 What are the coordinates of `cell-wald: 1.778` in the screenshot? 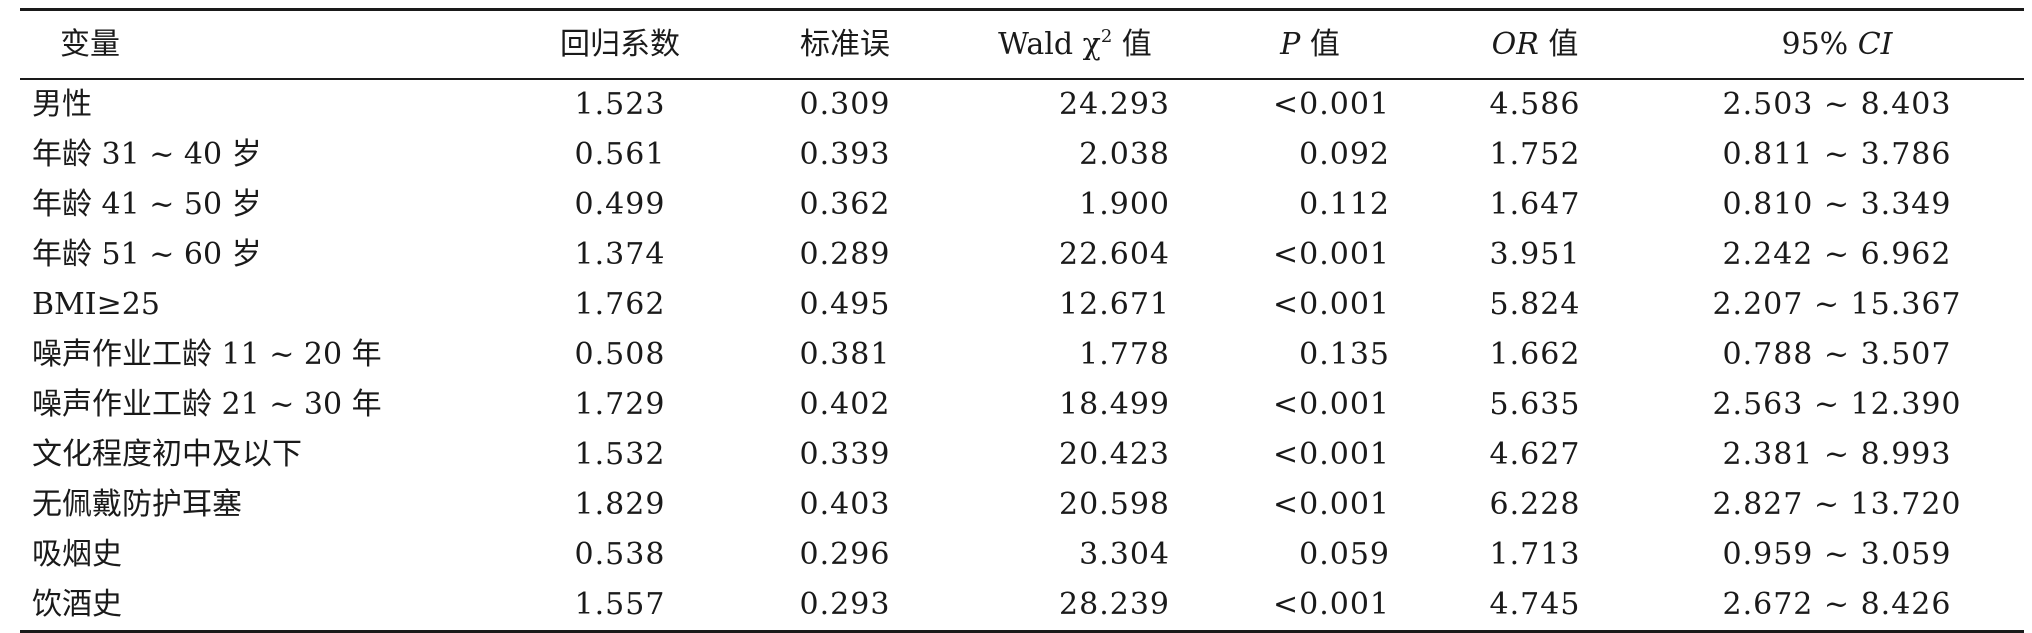 It's located at (1124, 354).